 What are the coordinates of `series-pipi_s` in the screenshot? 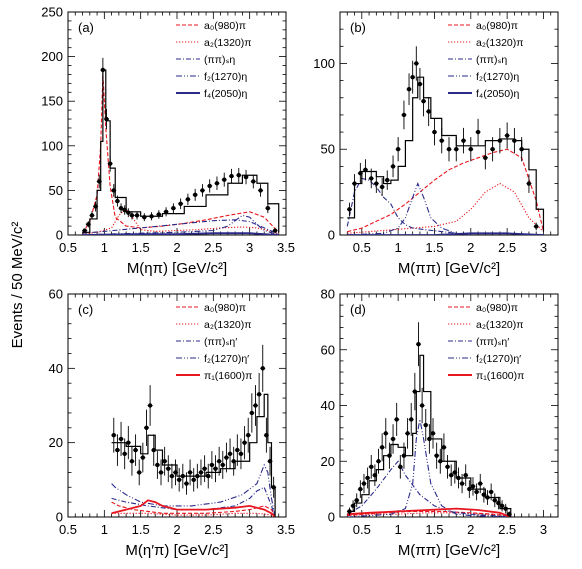 It's located at (193, 501).